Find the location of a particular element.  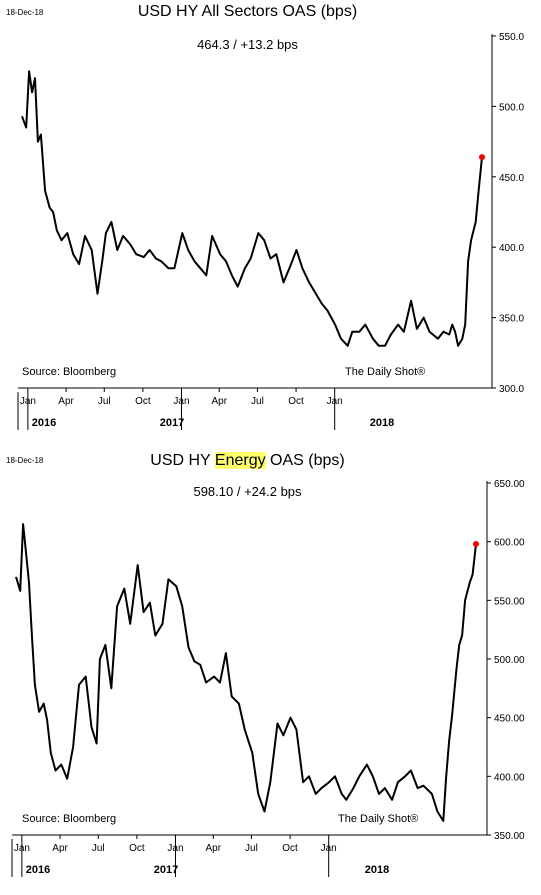

y-tick-label: 450.00 is located at coordinates (509, 719).